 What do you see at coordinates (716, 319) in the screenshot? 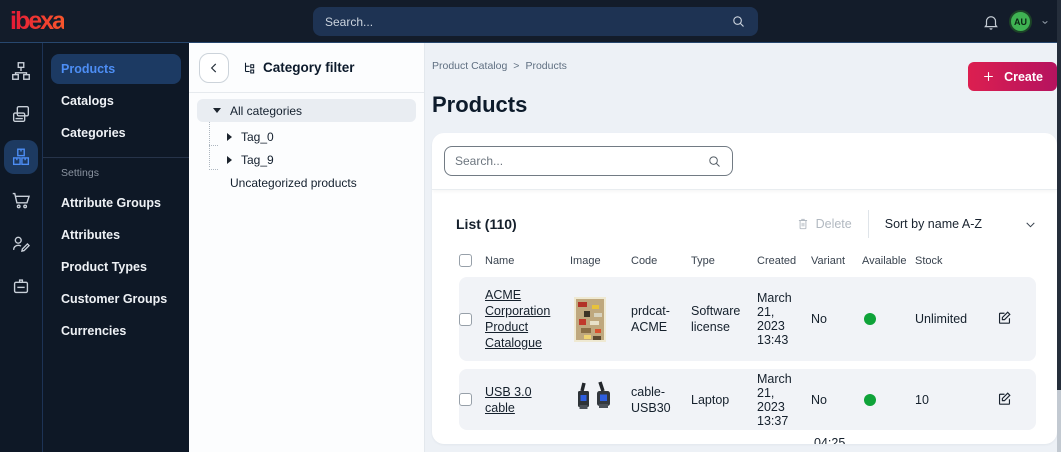
I see `product-type: Software license` at bounding box center [716, 319].